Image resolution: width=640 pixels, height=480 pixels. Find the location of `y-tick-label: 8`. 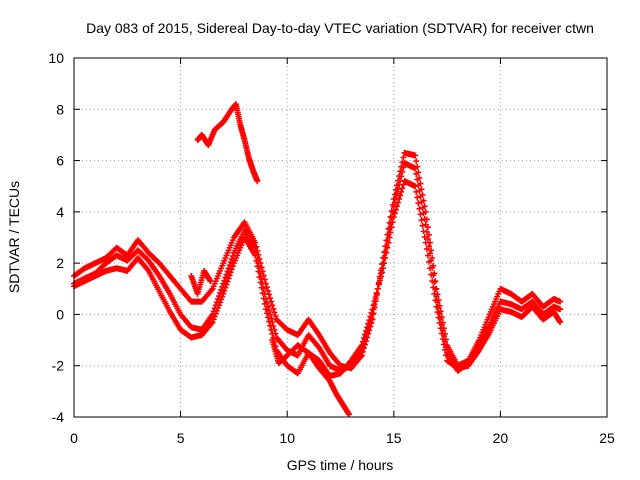

y-tick-label: 8 is located at coordinates (60, 109).